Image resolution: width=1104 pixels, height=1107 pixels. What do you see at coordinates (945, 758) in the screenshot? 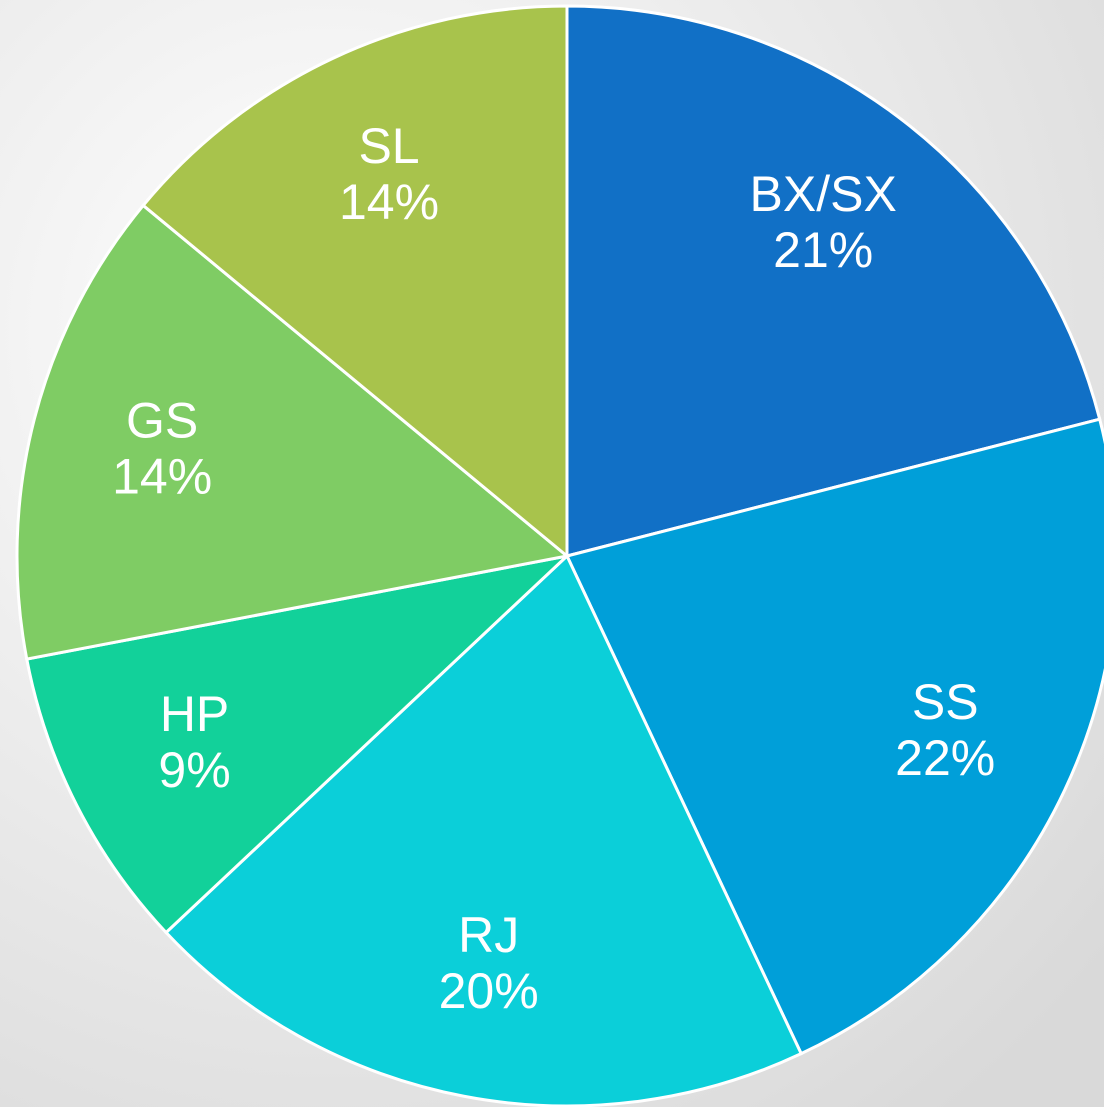
I see `slice-value-label: 22%` at bounding box center [945, 758].